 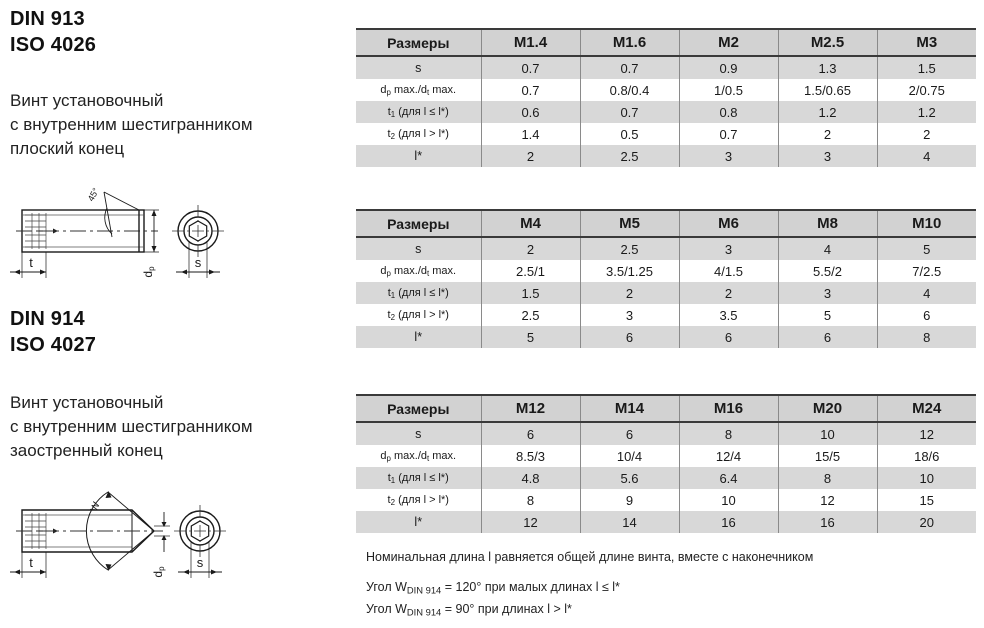 I want to click on table-3-header-size-M20: M20, so click(x=827, y=408).